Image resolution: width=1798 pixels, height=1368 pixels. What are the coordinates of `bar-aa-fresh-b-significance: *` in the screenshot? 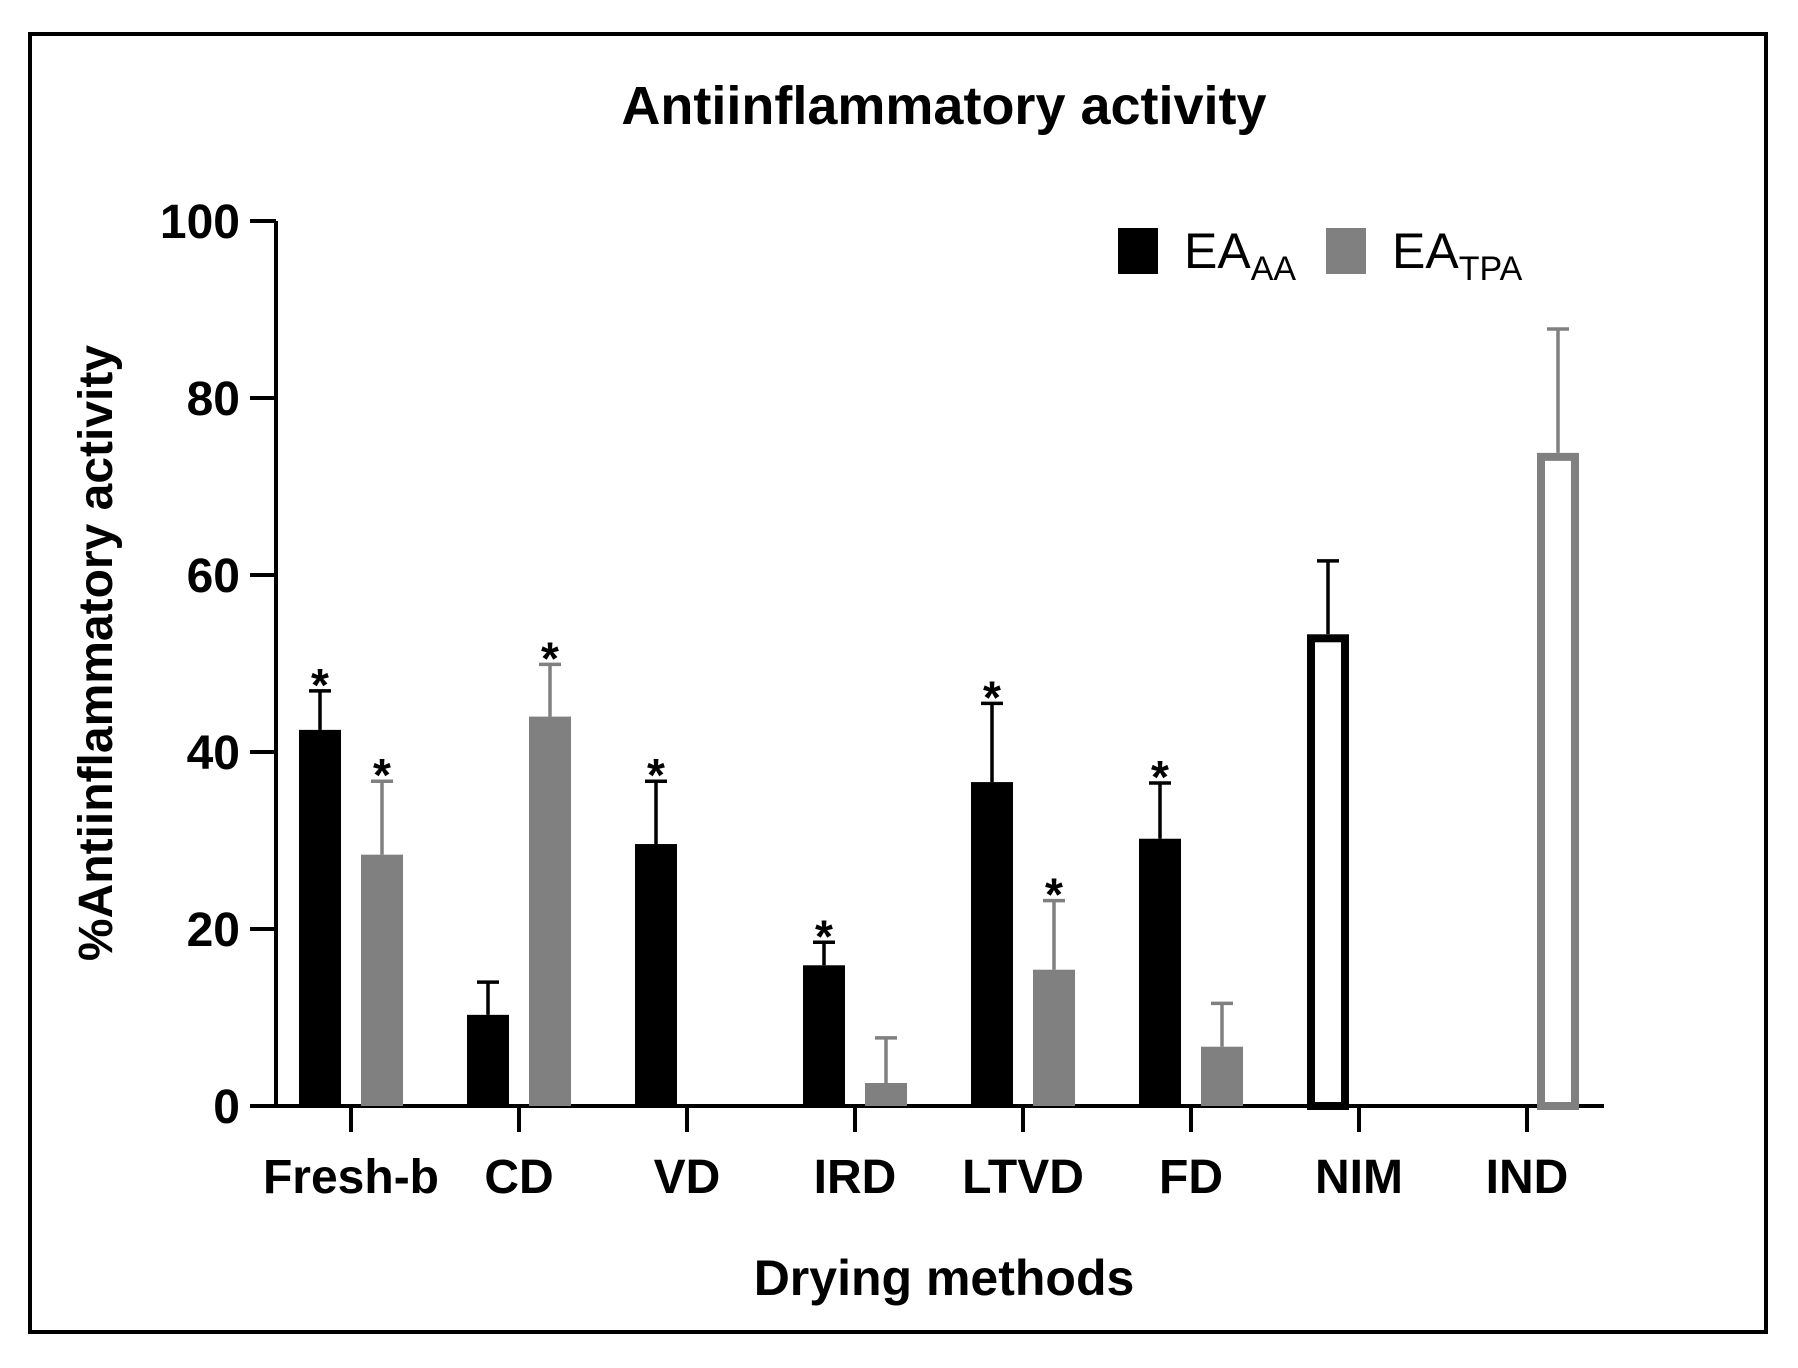 It's located at (320, 685).